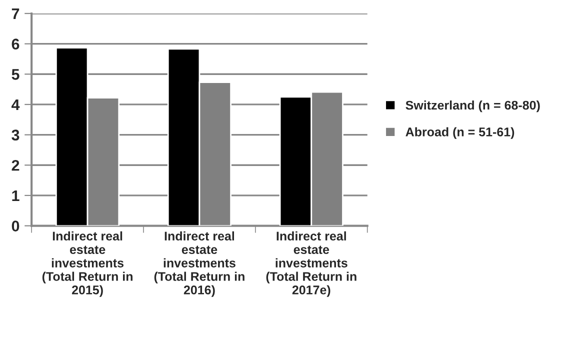 The width and height of the screenshot is (574, 337). I want to click on y-tick-label: 4, so click(16, 104).